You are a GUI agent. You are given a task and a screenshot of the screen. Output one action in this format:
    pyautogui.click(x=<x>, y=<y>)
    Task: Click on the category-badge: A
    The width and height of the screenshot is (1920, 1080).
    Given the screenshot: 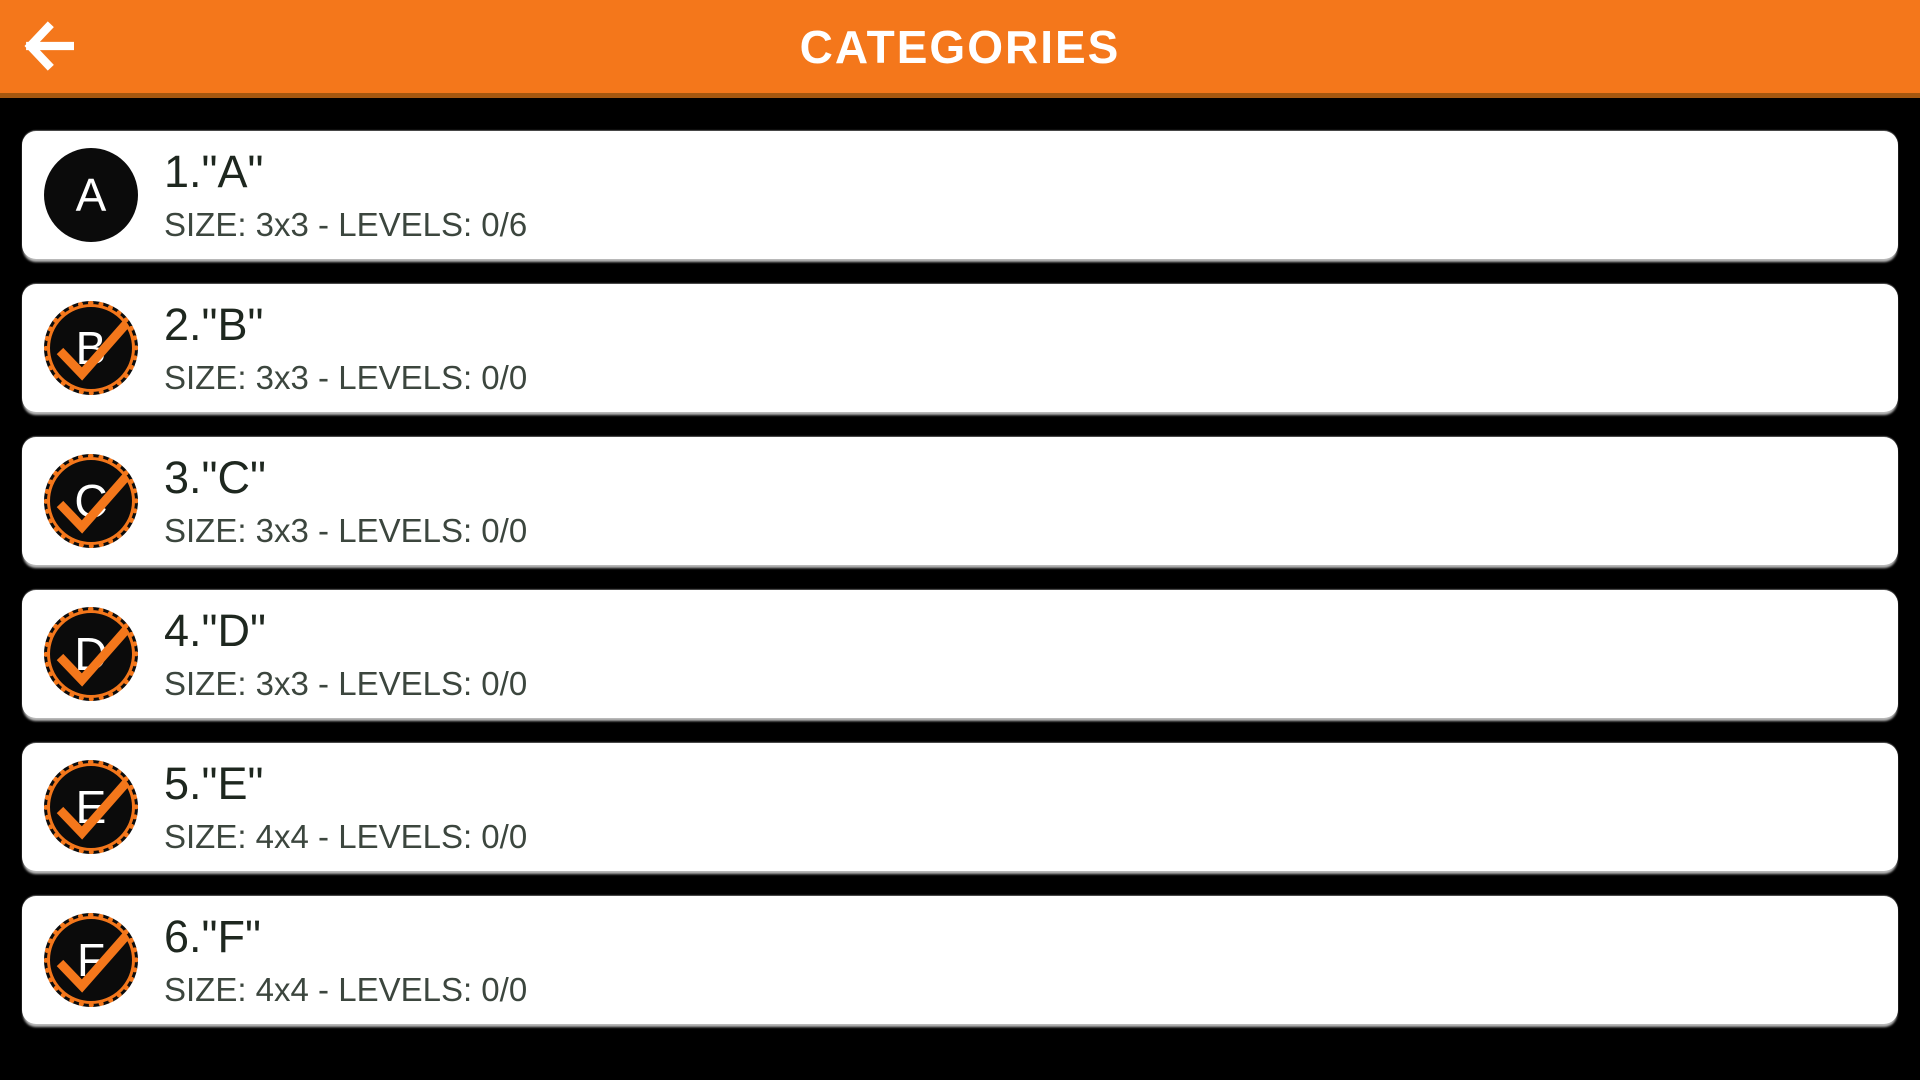 What is the action you would take?
    pyautogui.click(x=91, y=195)
    